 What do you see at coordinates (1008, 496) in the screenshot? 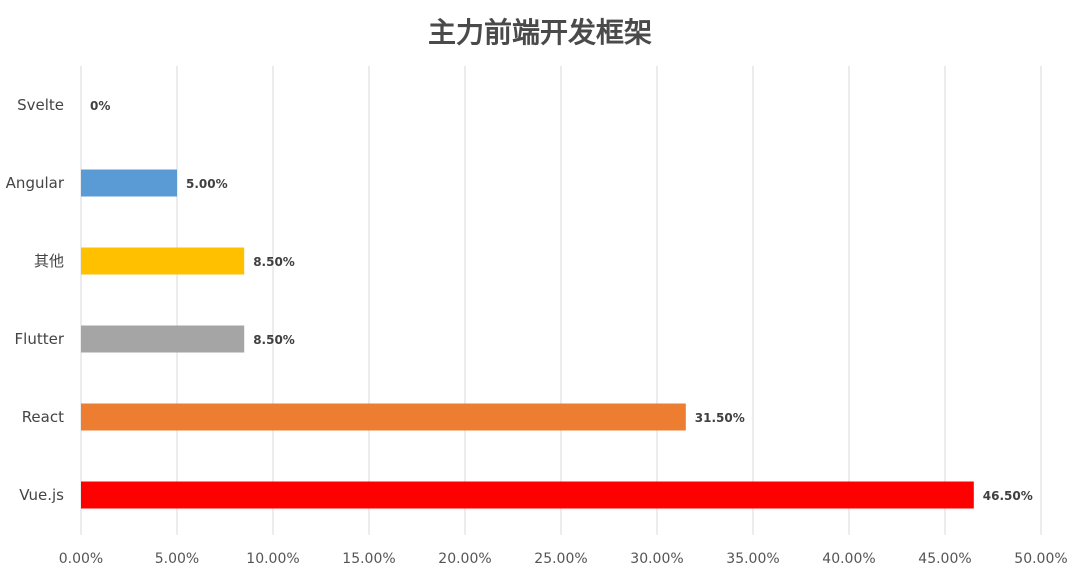
I see `data-label: 46.50%` at bounding box center [1008, 496].